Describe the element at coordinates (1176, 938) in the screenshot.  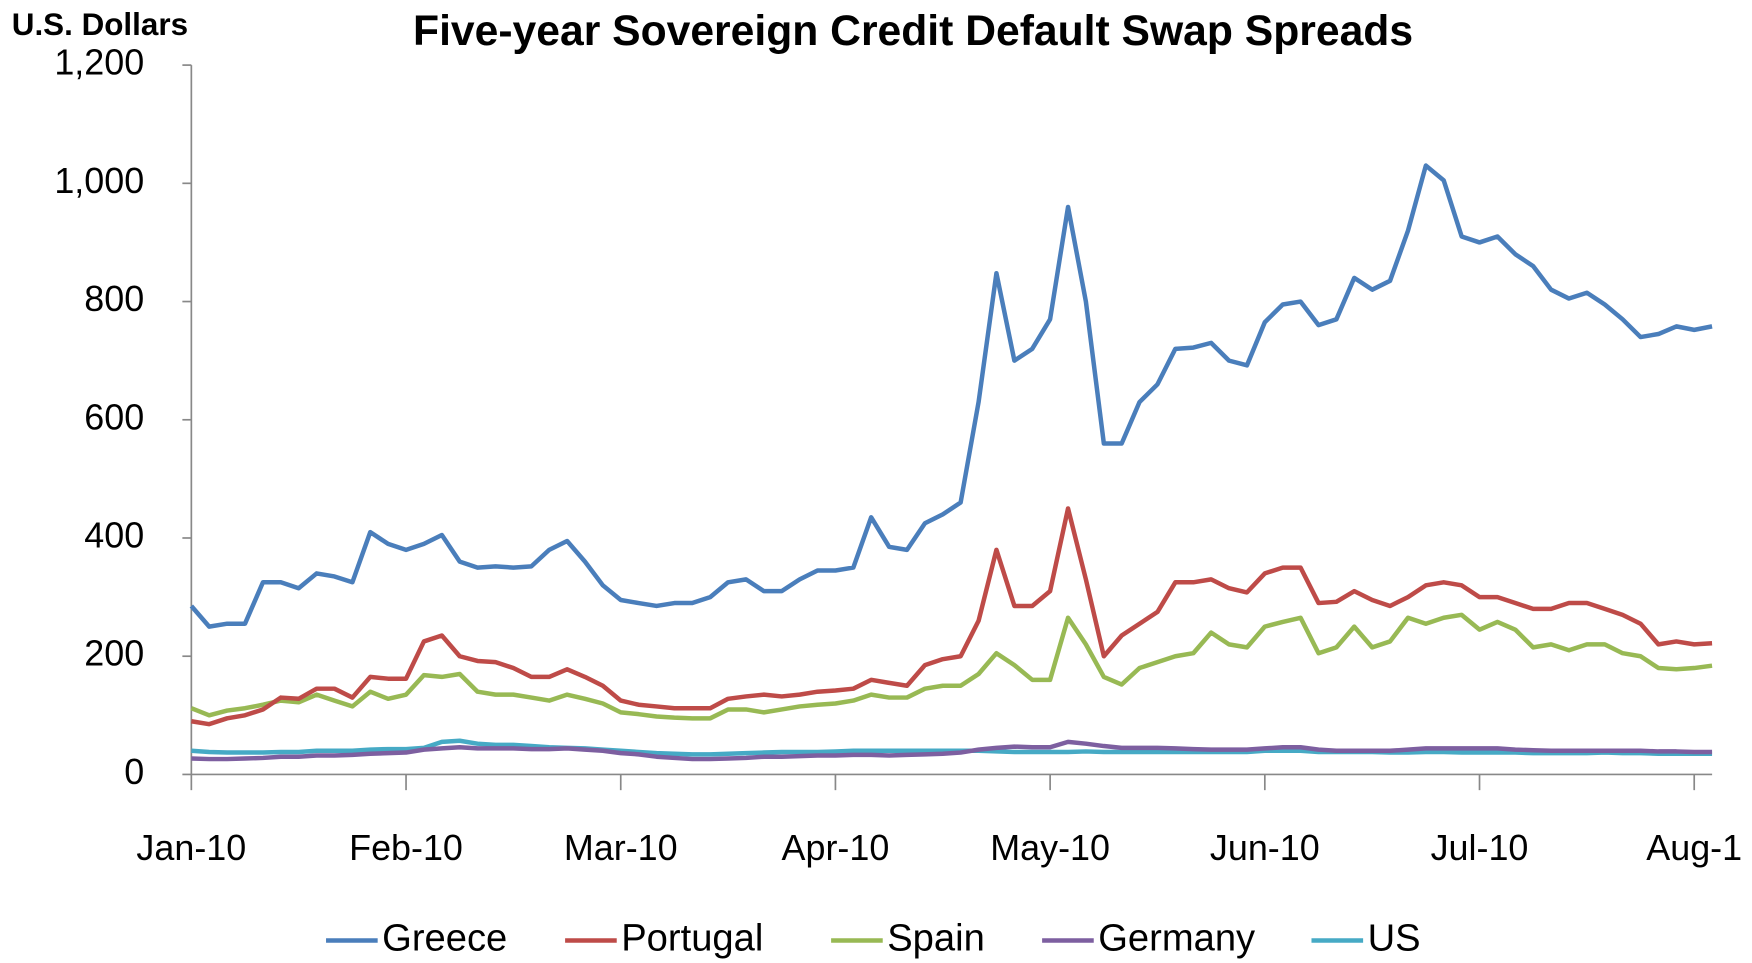
I see `legend-label: Germany` at that location.